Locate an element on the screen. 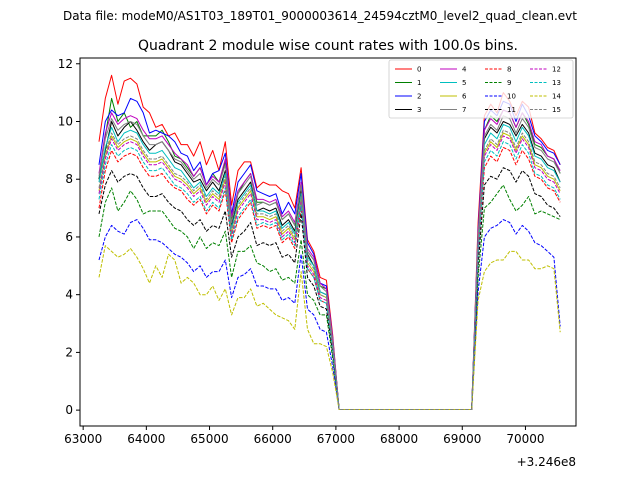 This screenshot has height=480, width=640. legend-box is located at coordinates (481, 89).